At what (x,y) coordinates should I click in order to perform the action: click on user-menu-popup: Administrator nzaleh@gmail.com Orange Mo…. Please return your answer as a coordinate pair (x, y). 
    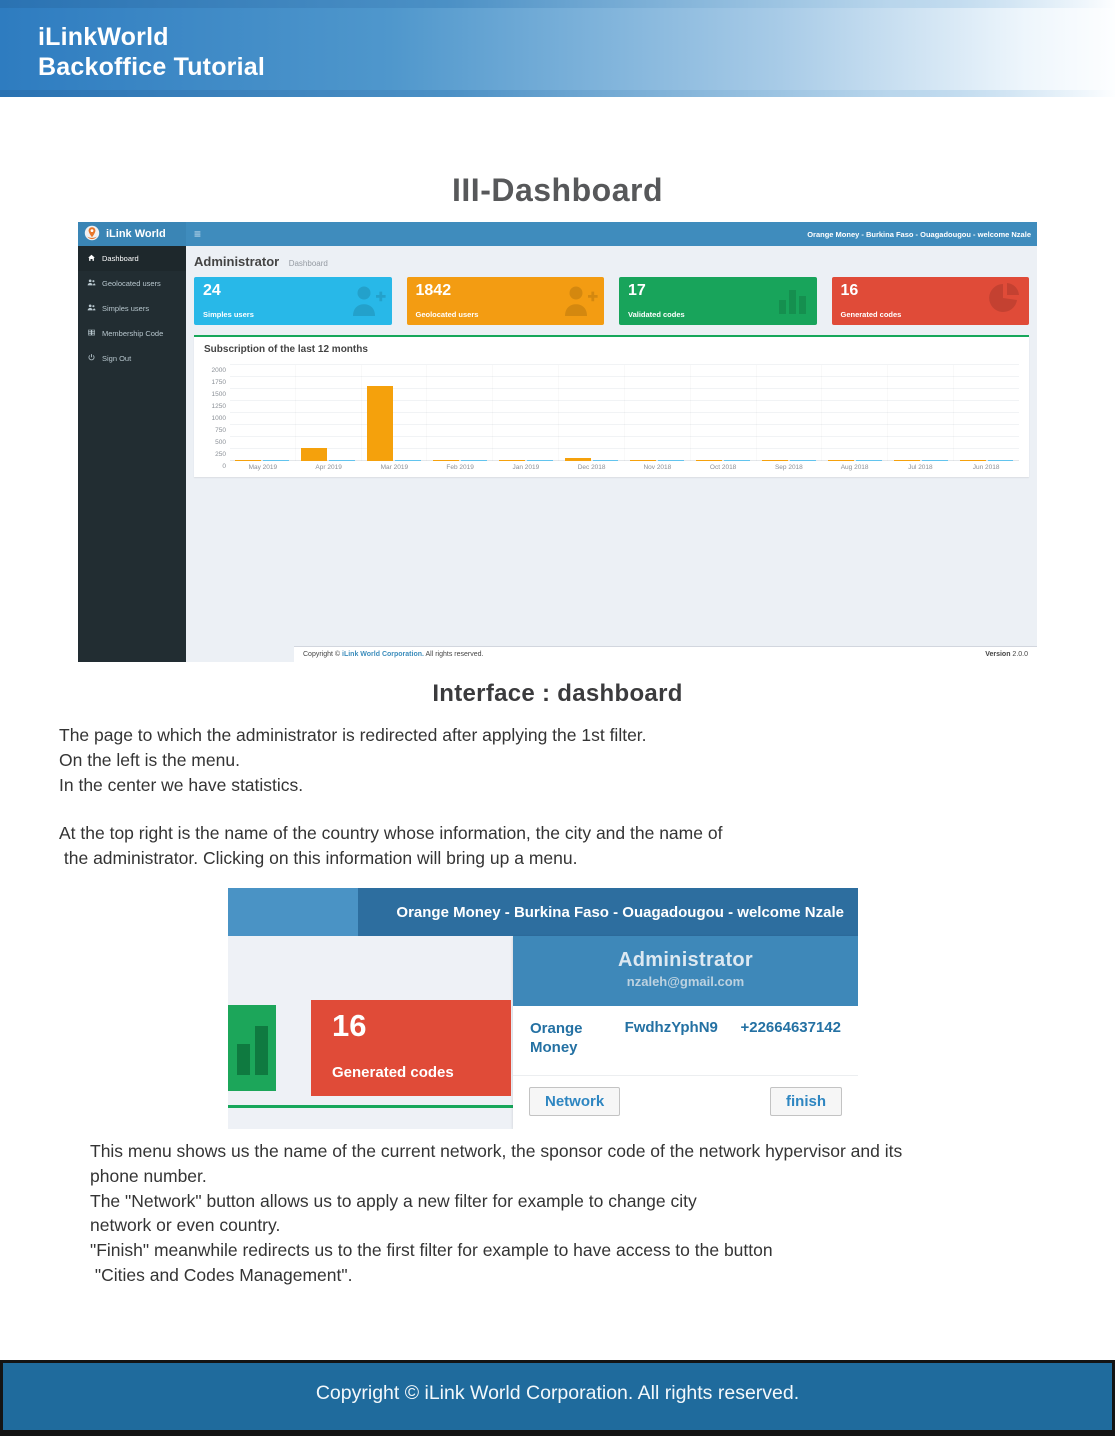
    Looking at the image, I should click on (685, 1032).